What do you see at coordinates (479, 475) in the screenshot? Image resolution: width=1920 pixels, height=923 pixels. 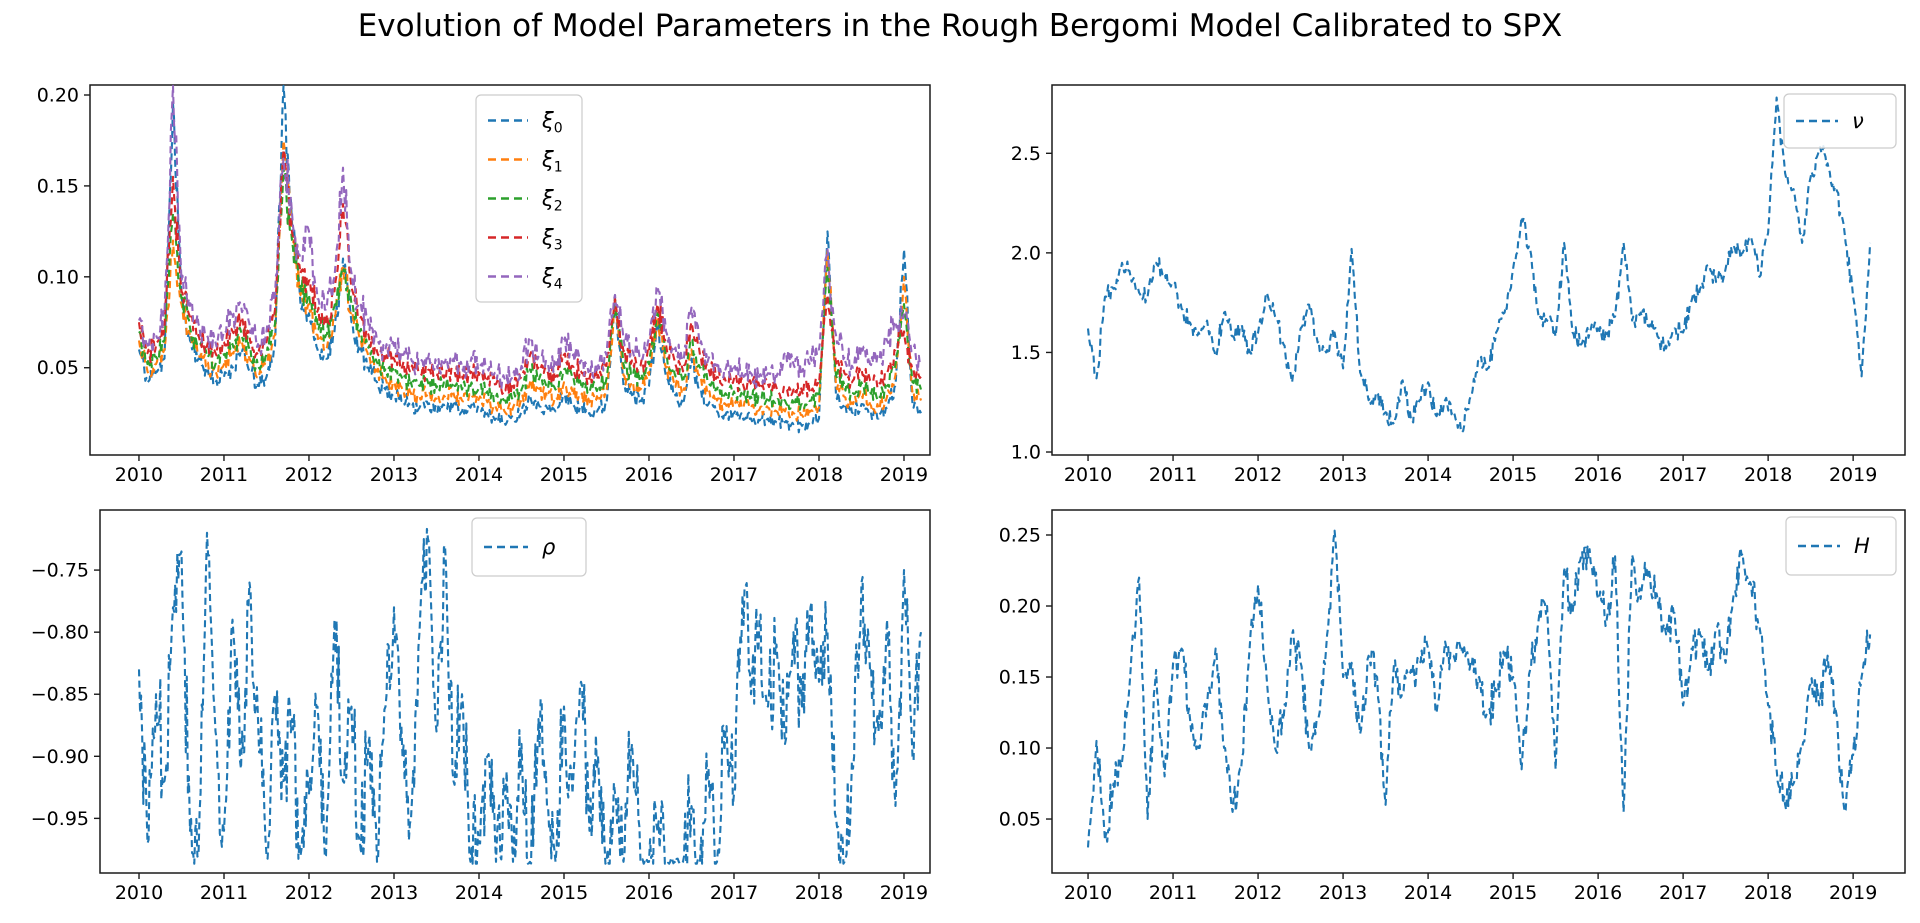 I see `x-tick-label-xi-panel: 2014` at bounding box center [479, 475].